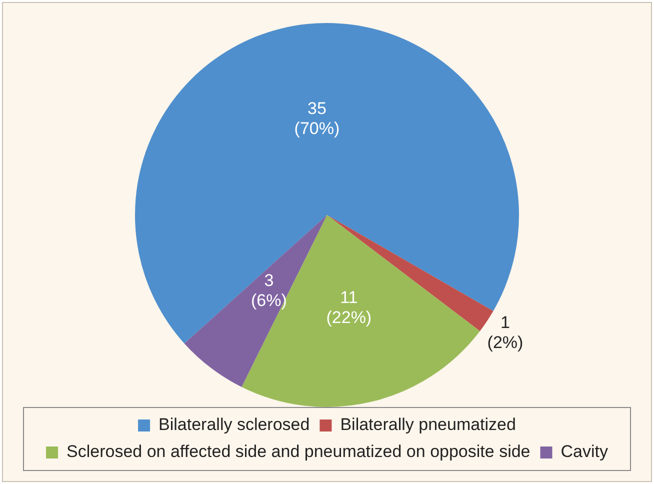 The width and height of the screenshot is (654, 484). Describe the element at coordinates (584, 452) in the screenshot. I see `legend-label: Cavity` at that location.